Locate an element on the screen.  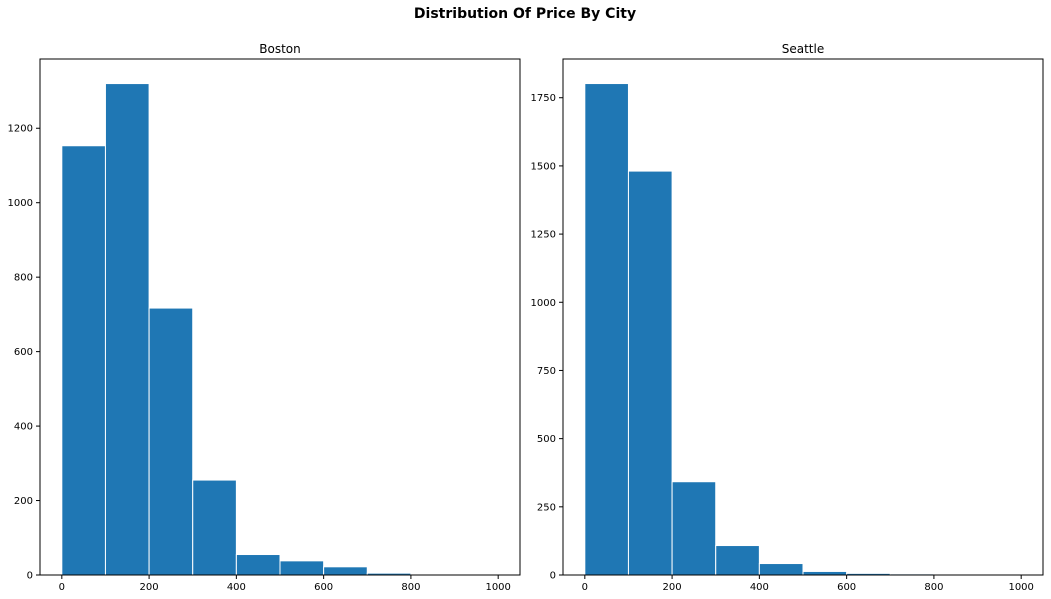
subplot-title: Seattle is located at coordinates (803, 49).